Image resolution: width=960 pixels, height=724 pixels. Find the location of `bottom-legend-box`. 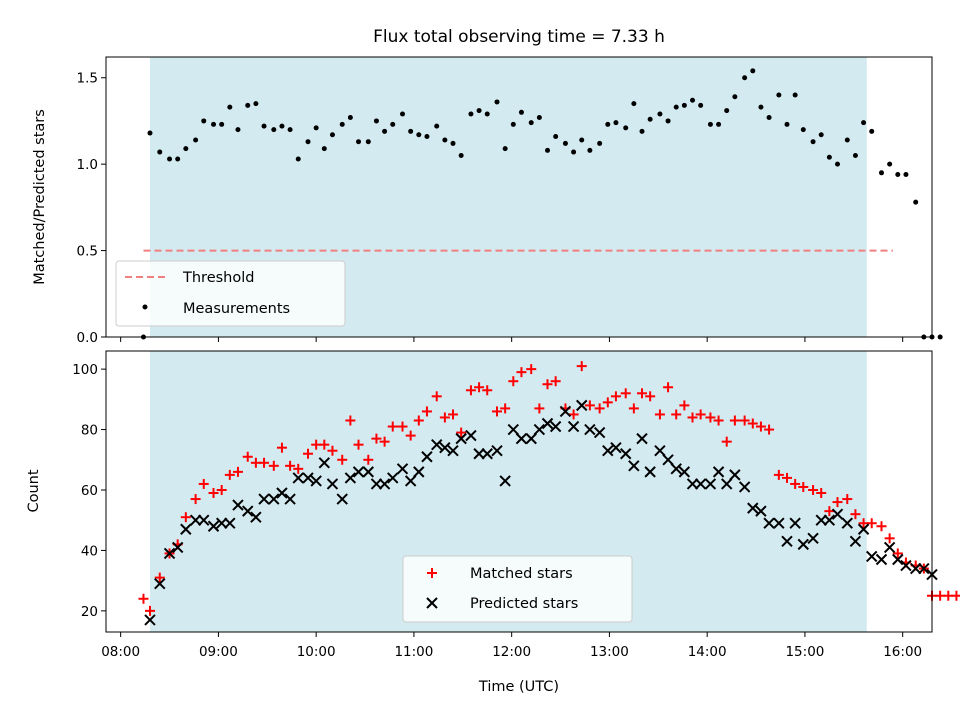

bottom-legend-box is located at coordinates (517, 589).